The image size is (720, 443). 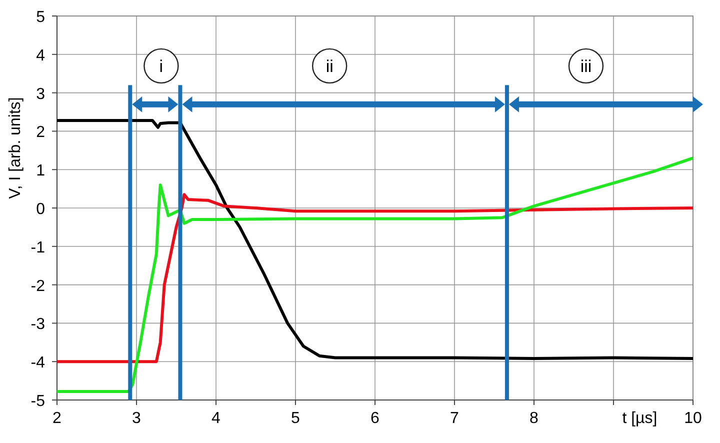 What do you see at coordinates (41, 55) in the screenshot?
I see `y-tick-label: 4` at bounding box center [41, 55].